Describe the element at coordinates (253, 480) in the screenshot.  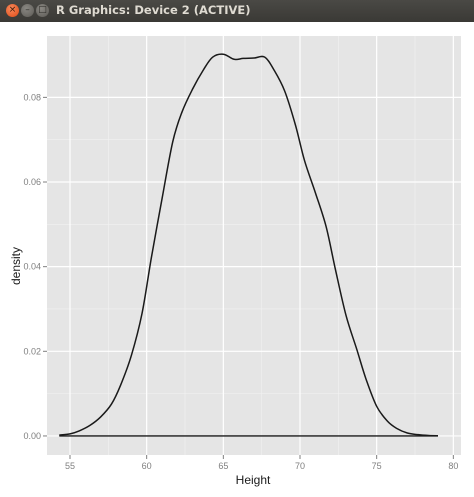
I see `x-axis-label: Height` at that location.